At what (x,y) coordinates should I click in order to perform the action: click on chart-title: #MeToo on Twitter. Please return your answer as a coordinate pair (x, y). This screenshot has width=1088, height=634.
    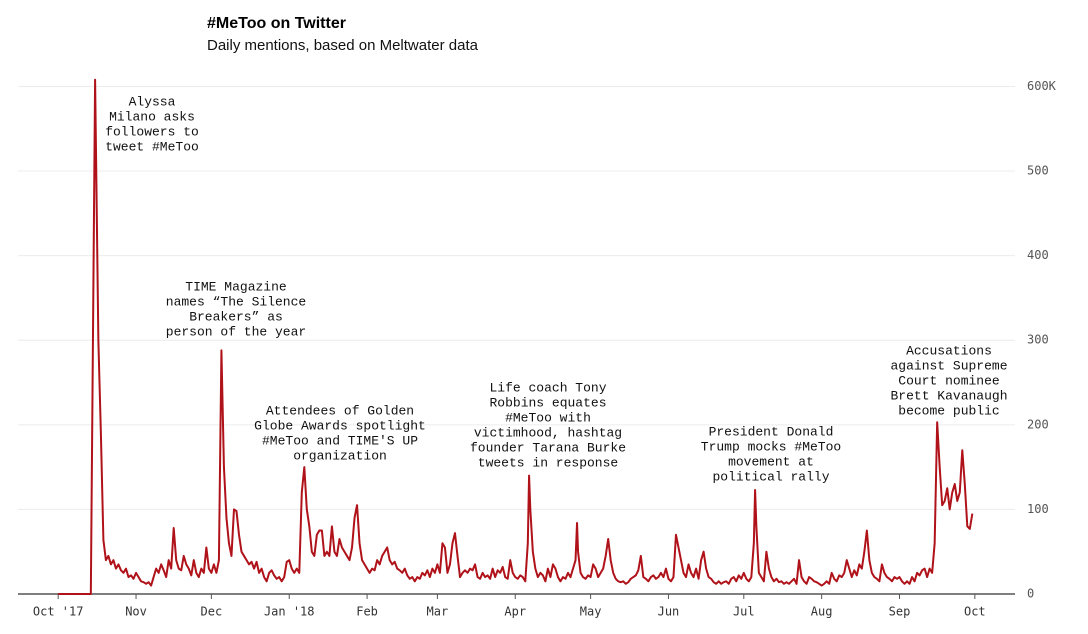
    Looking at the image, I should click on (276, 23).